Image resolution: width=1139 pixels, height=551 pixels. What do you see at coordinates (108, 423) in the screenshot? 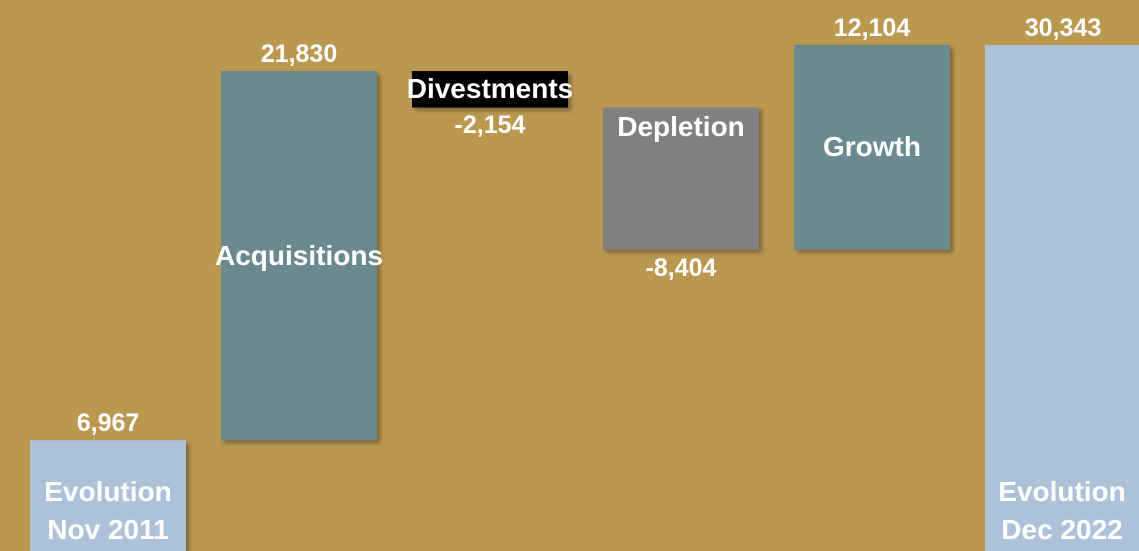
I see `value-label: 6,967` at bounding box center [108, 423].